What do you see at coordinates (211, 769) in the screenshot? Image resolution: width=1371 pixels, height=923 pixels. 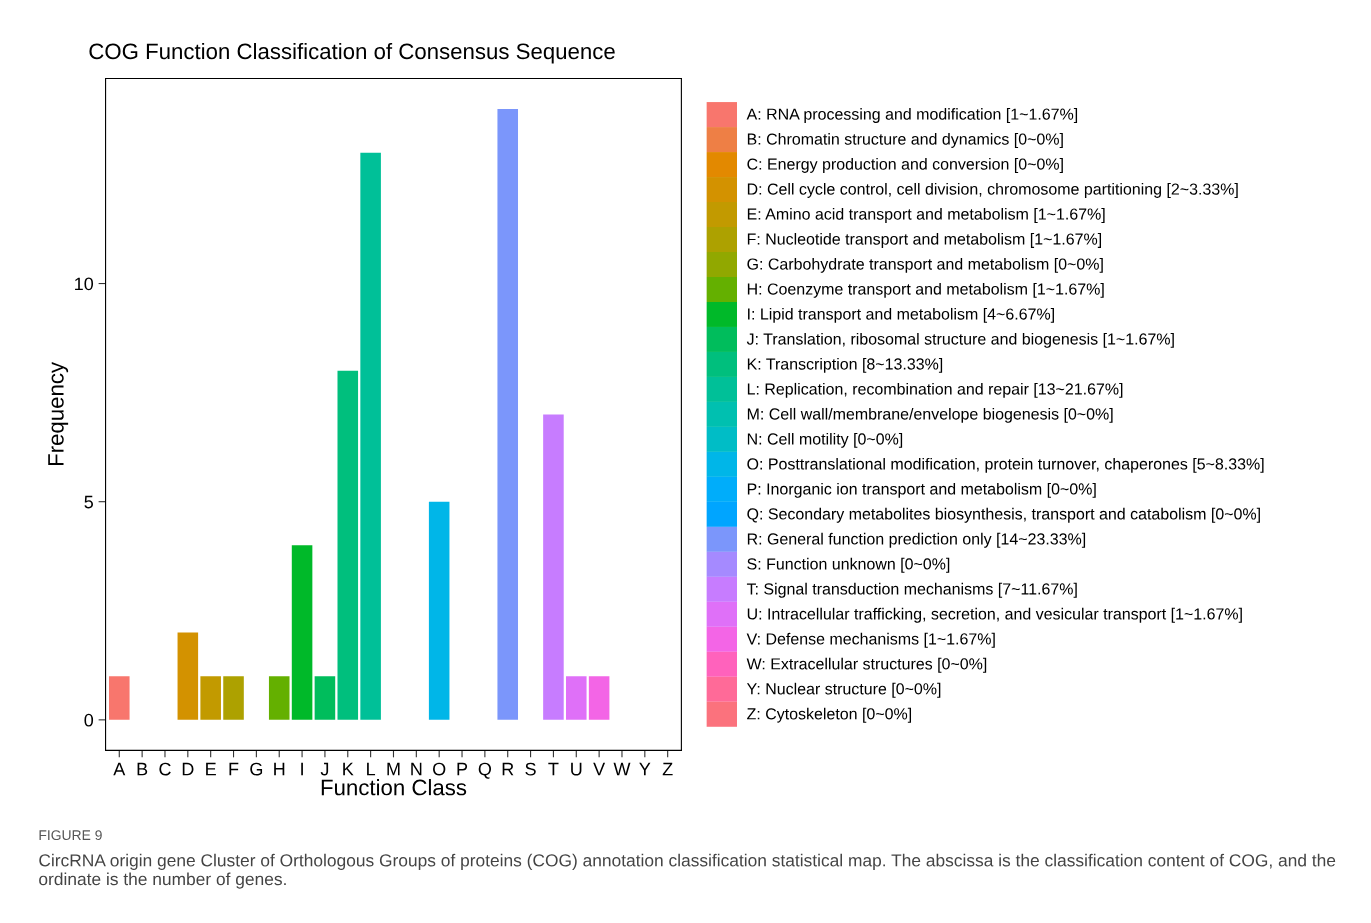 I see `x-tick-label: E` at bounding box center [211, 769].